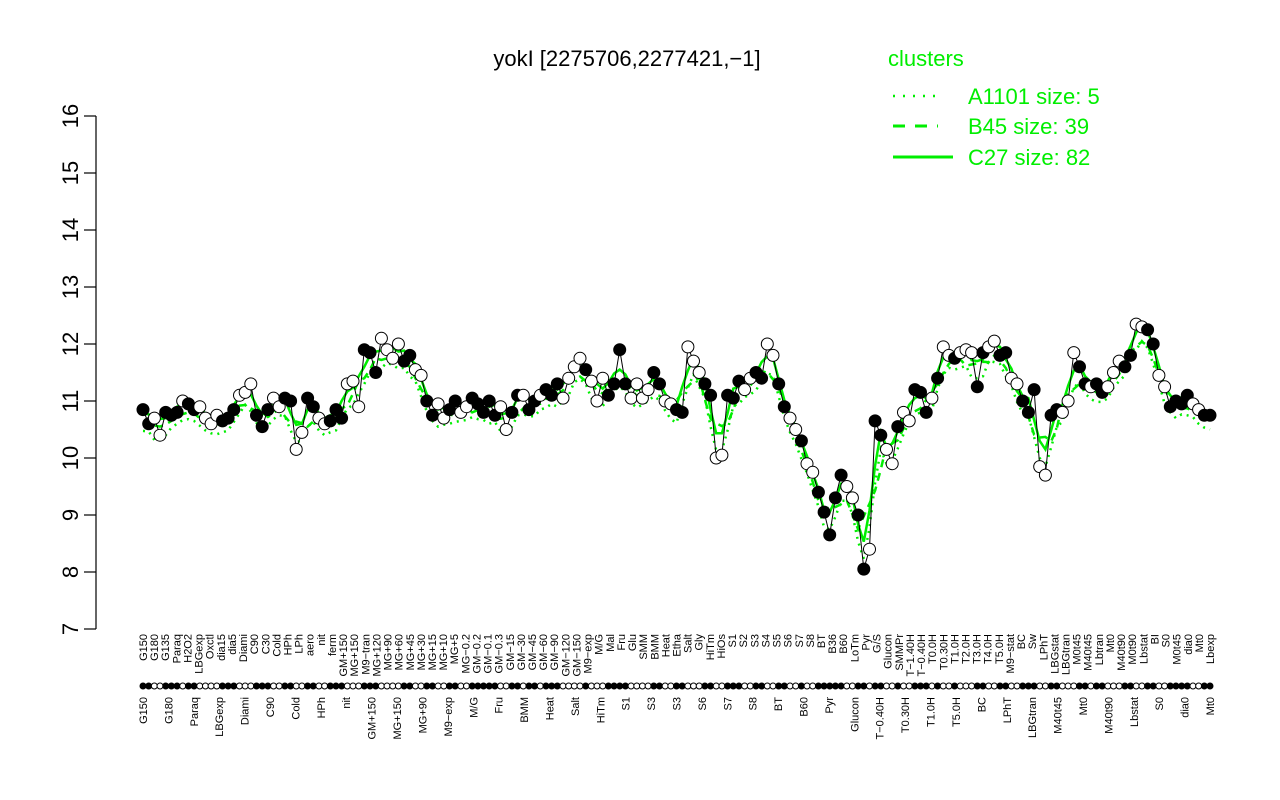  Describe the element at coordinates (70, 116) in the screenshot. I see `y-tick-label: 16` at that location.